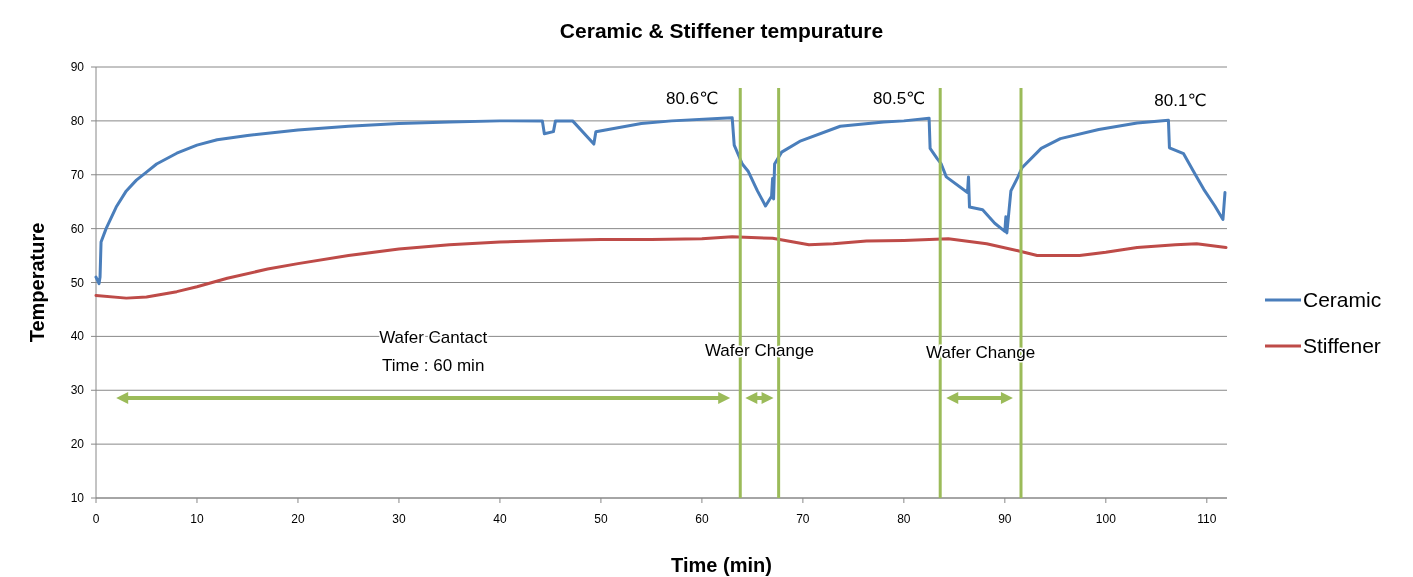 The height and width of the screenshot is (577, 1413). Describe the element at coordinates (904, 519) in the screenshot. I see `x-tick-label: 80` at that location.